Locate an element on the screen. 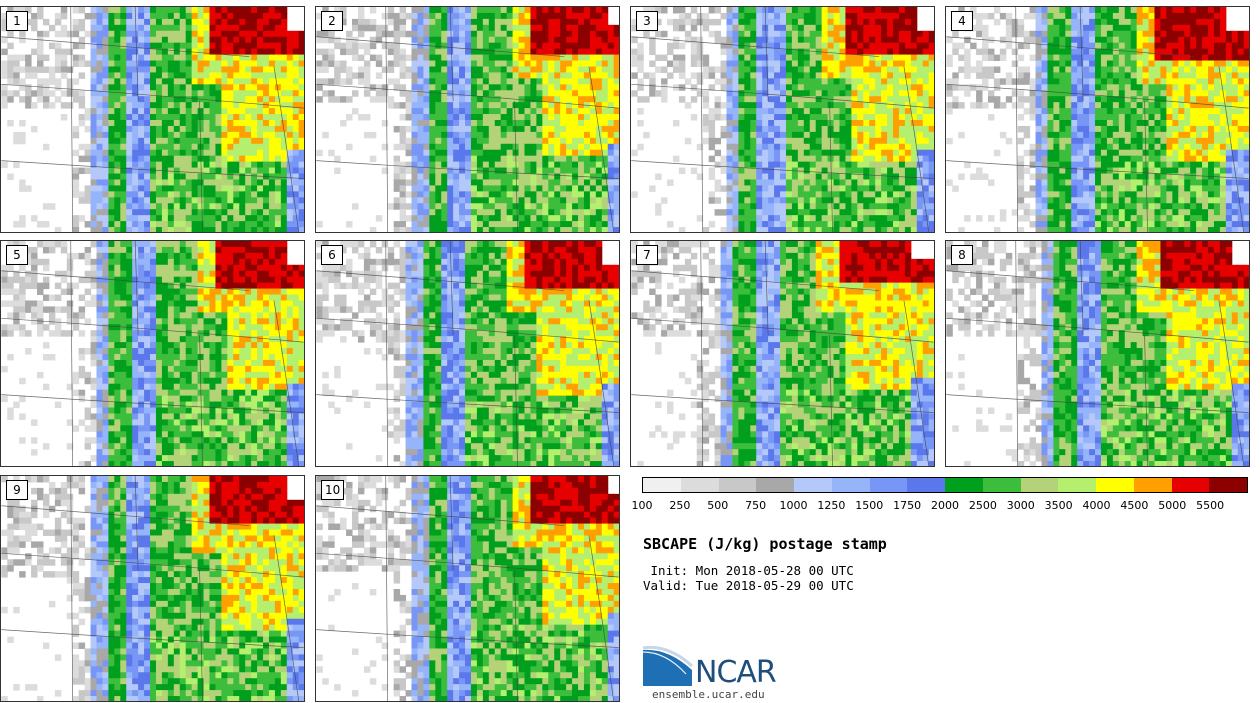 The height and width of the screenshot is (703, 1260). member-panel-4: 4 is located at coordinates (1097, 119).